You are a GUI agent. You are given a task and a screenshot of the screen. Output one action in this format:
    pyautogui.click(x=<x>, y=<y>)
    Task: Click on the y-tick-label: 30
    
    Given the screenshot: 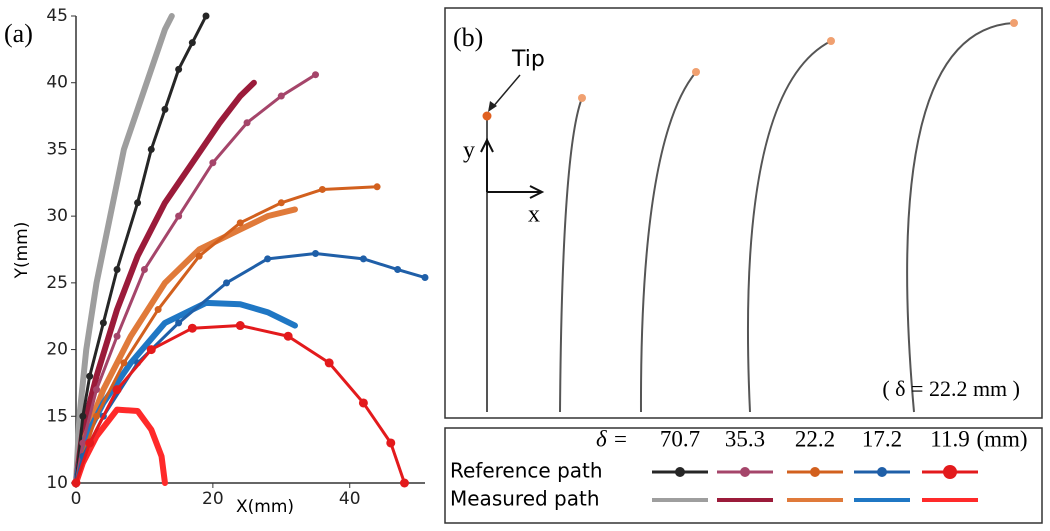 What is the action you would take?
    pyautogui.click(x=57, y=216)
    